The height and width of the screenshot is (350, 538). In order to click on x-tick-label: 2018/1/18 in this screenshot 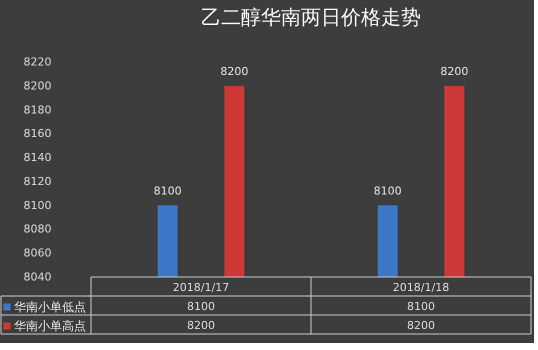, I will do `click(421, 287)`.